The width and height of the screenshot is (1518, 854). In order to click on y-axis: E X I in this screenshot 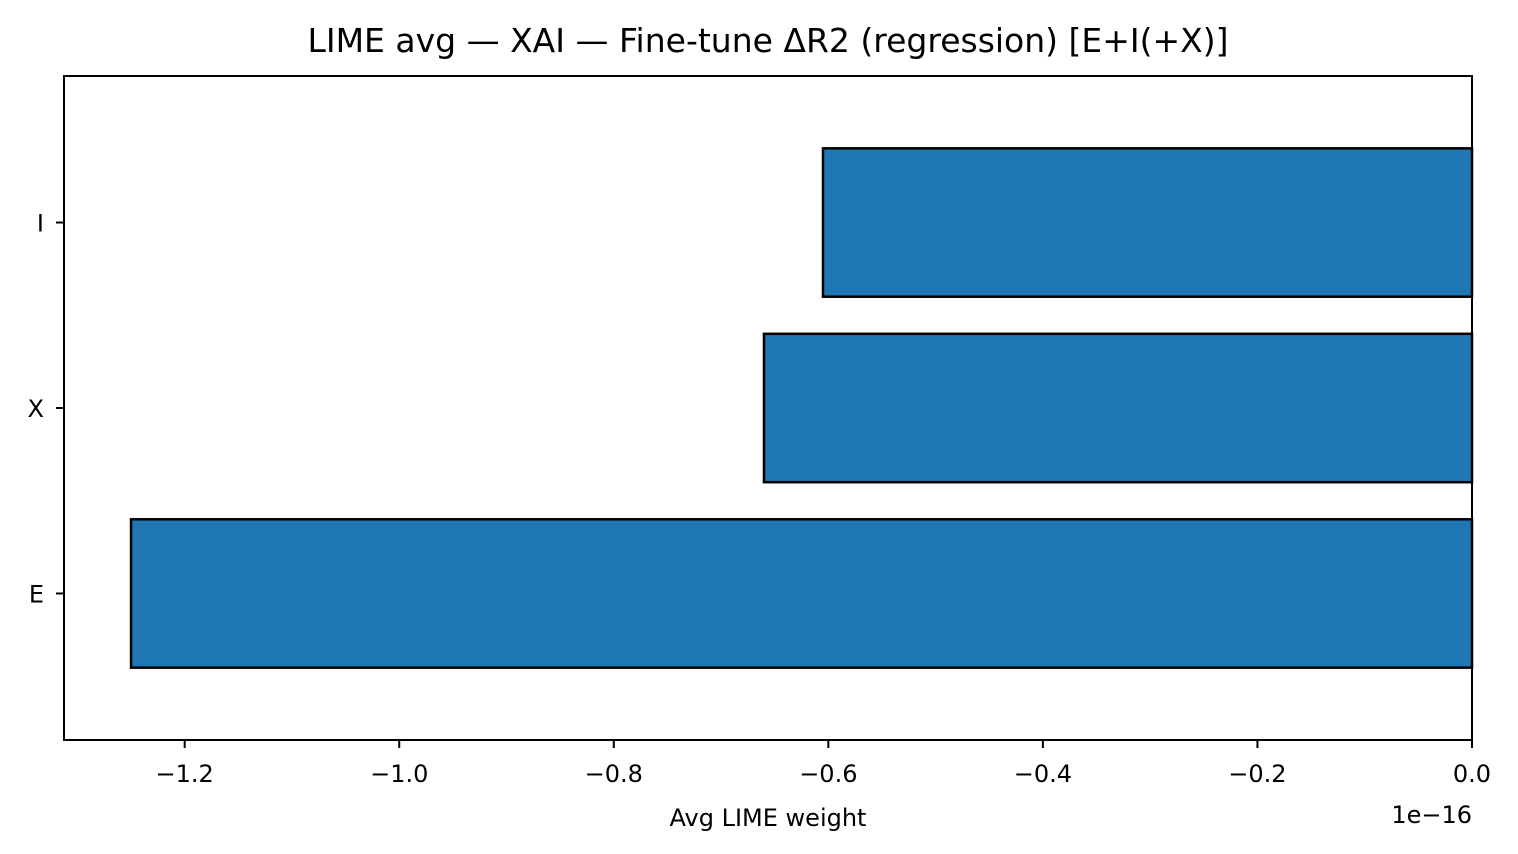, I will do `click(46, 409)`.